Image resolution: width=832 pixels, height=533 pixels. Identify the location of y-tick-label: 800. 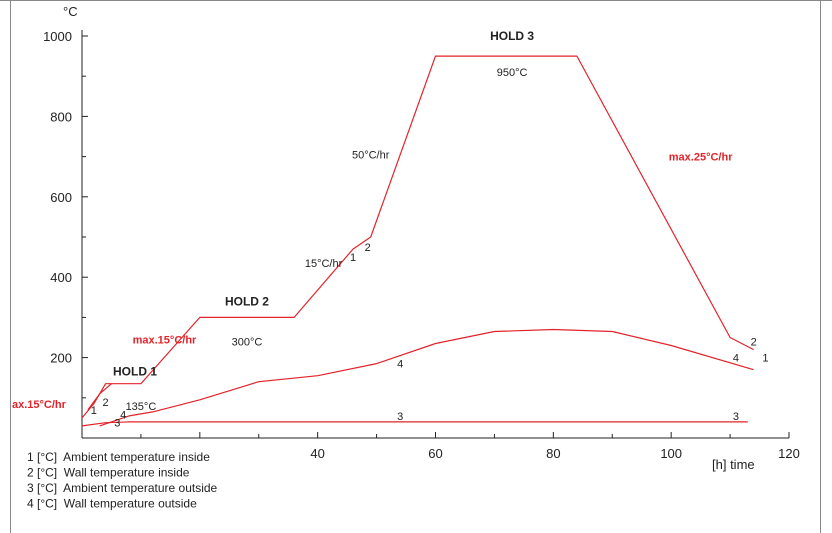
(61, 116).